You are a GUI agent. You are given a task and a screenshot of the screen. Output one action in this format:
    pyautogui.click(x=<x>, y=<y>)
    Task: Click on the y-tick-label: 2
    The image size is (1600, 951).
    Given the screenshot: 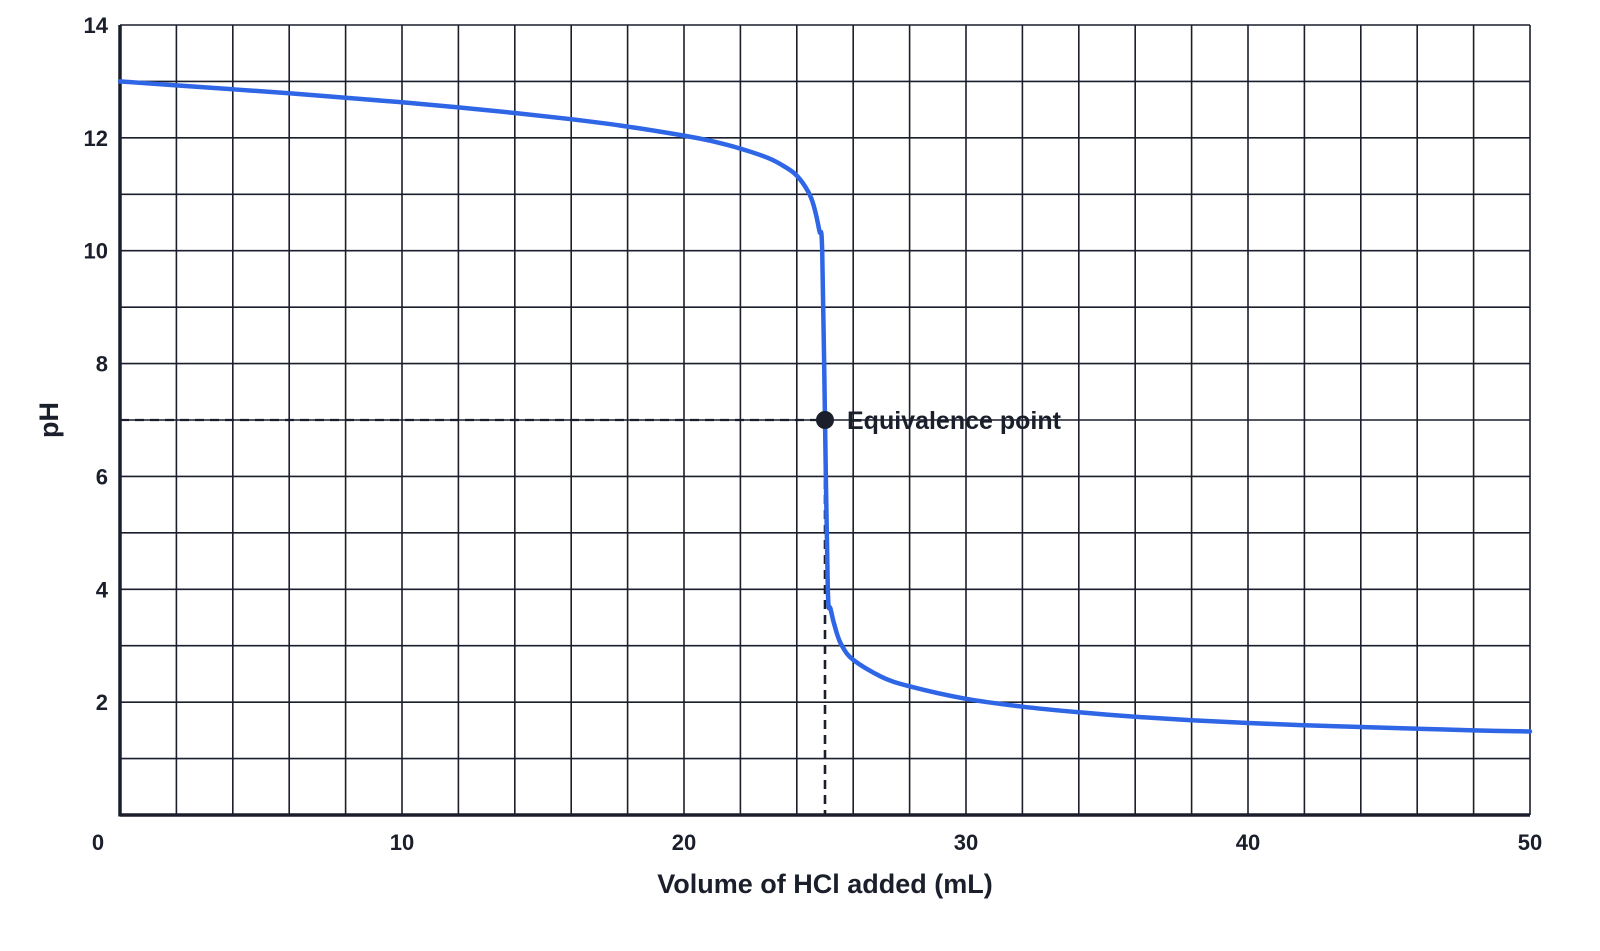 What is the action you would take?
    pyautogui.click(x=102, y=702)
    